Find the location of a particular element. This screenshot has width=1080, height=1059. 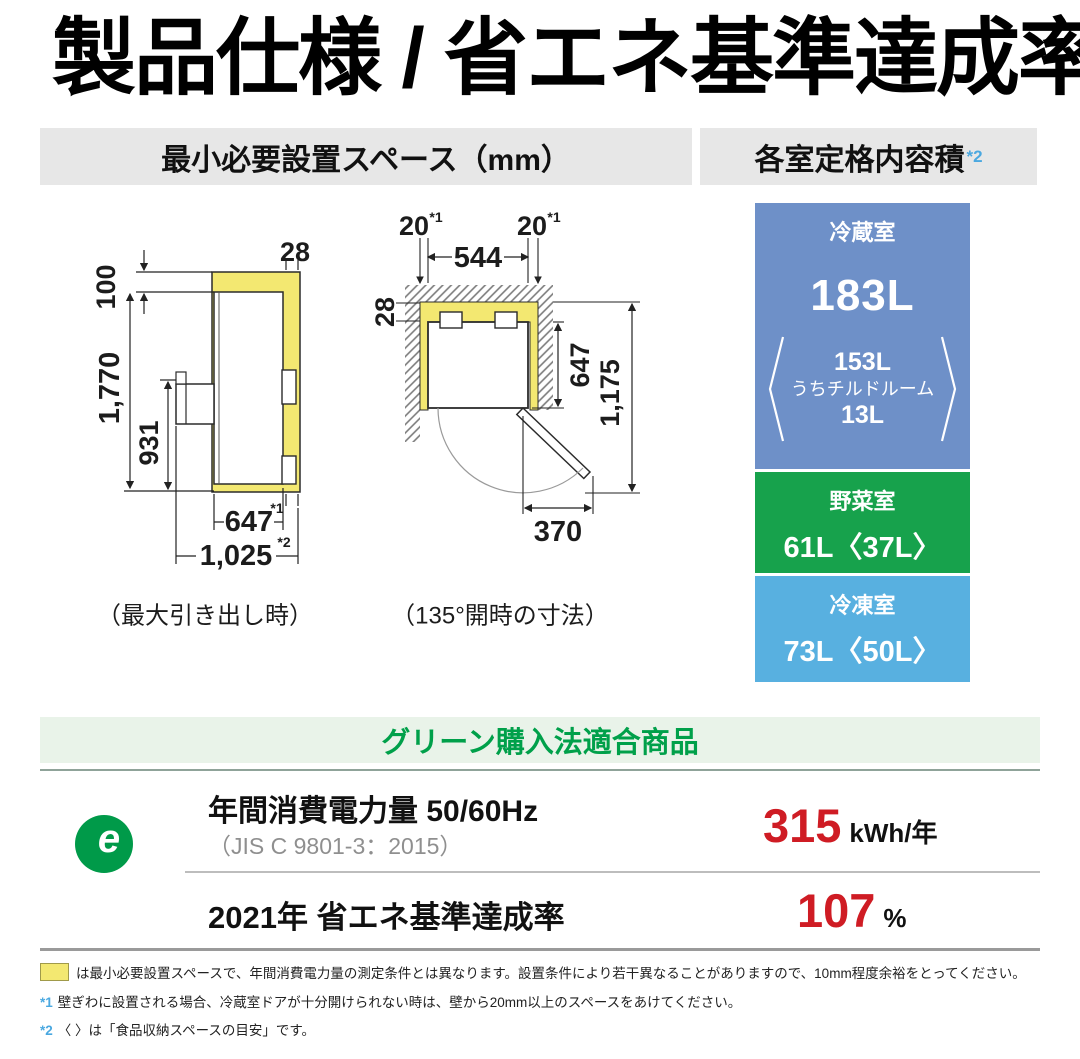

annual-consumption-label: 年間消費電力量 50/60Hz is located at coordinates (373, 811).